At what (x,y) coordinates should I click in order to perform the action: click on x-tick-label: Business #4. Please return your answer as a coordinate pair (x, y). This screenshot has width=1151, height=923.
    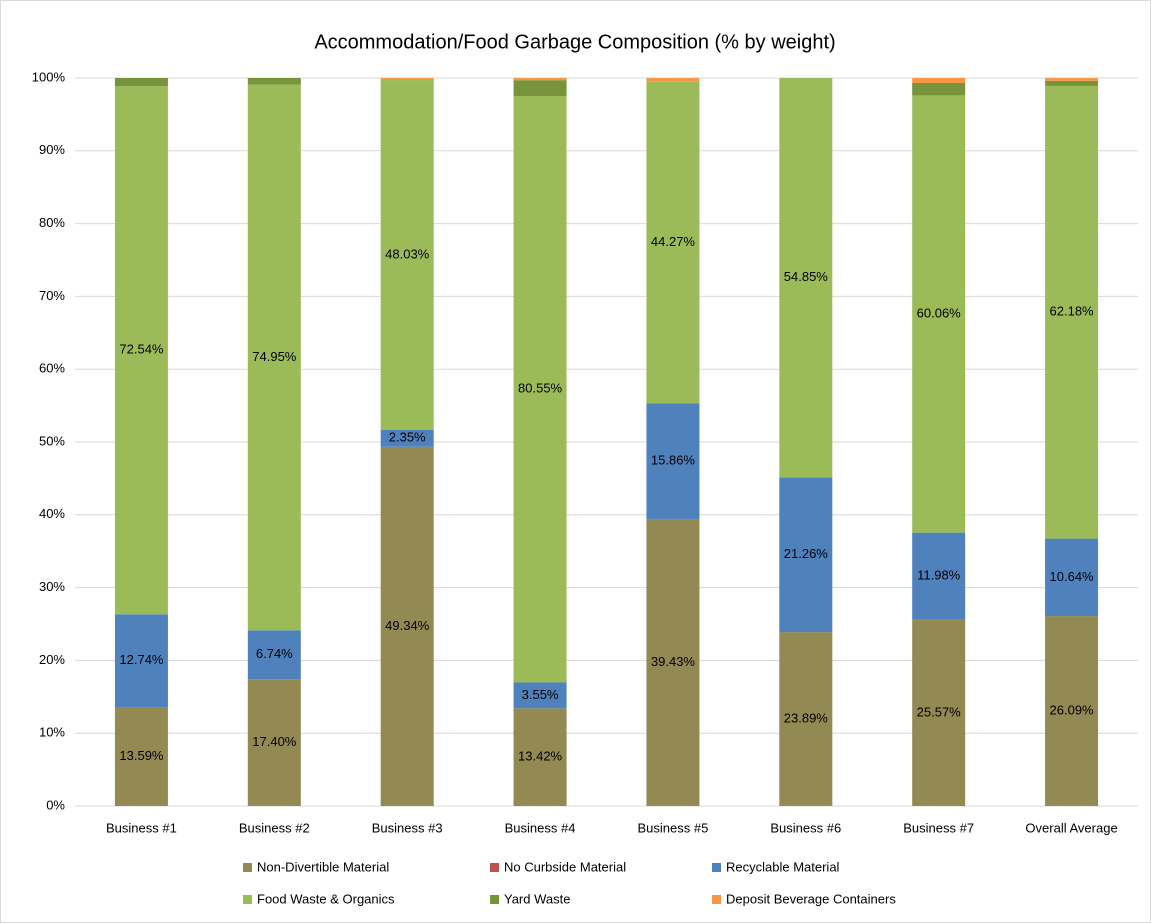
    Looking at the image, I should click on (540, 827).